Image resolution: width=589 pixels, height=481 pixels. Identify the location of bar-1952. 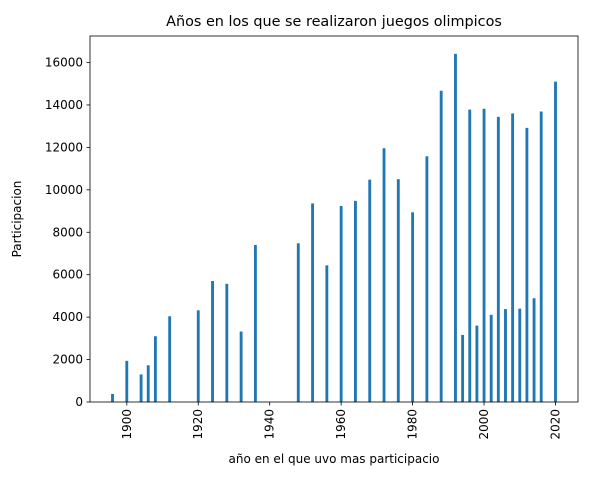
(312, 302).